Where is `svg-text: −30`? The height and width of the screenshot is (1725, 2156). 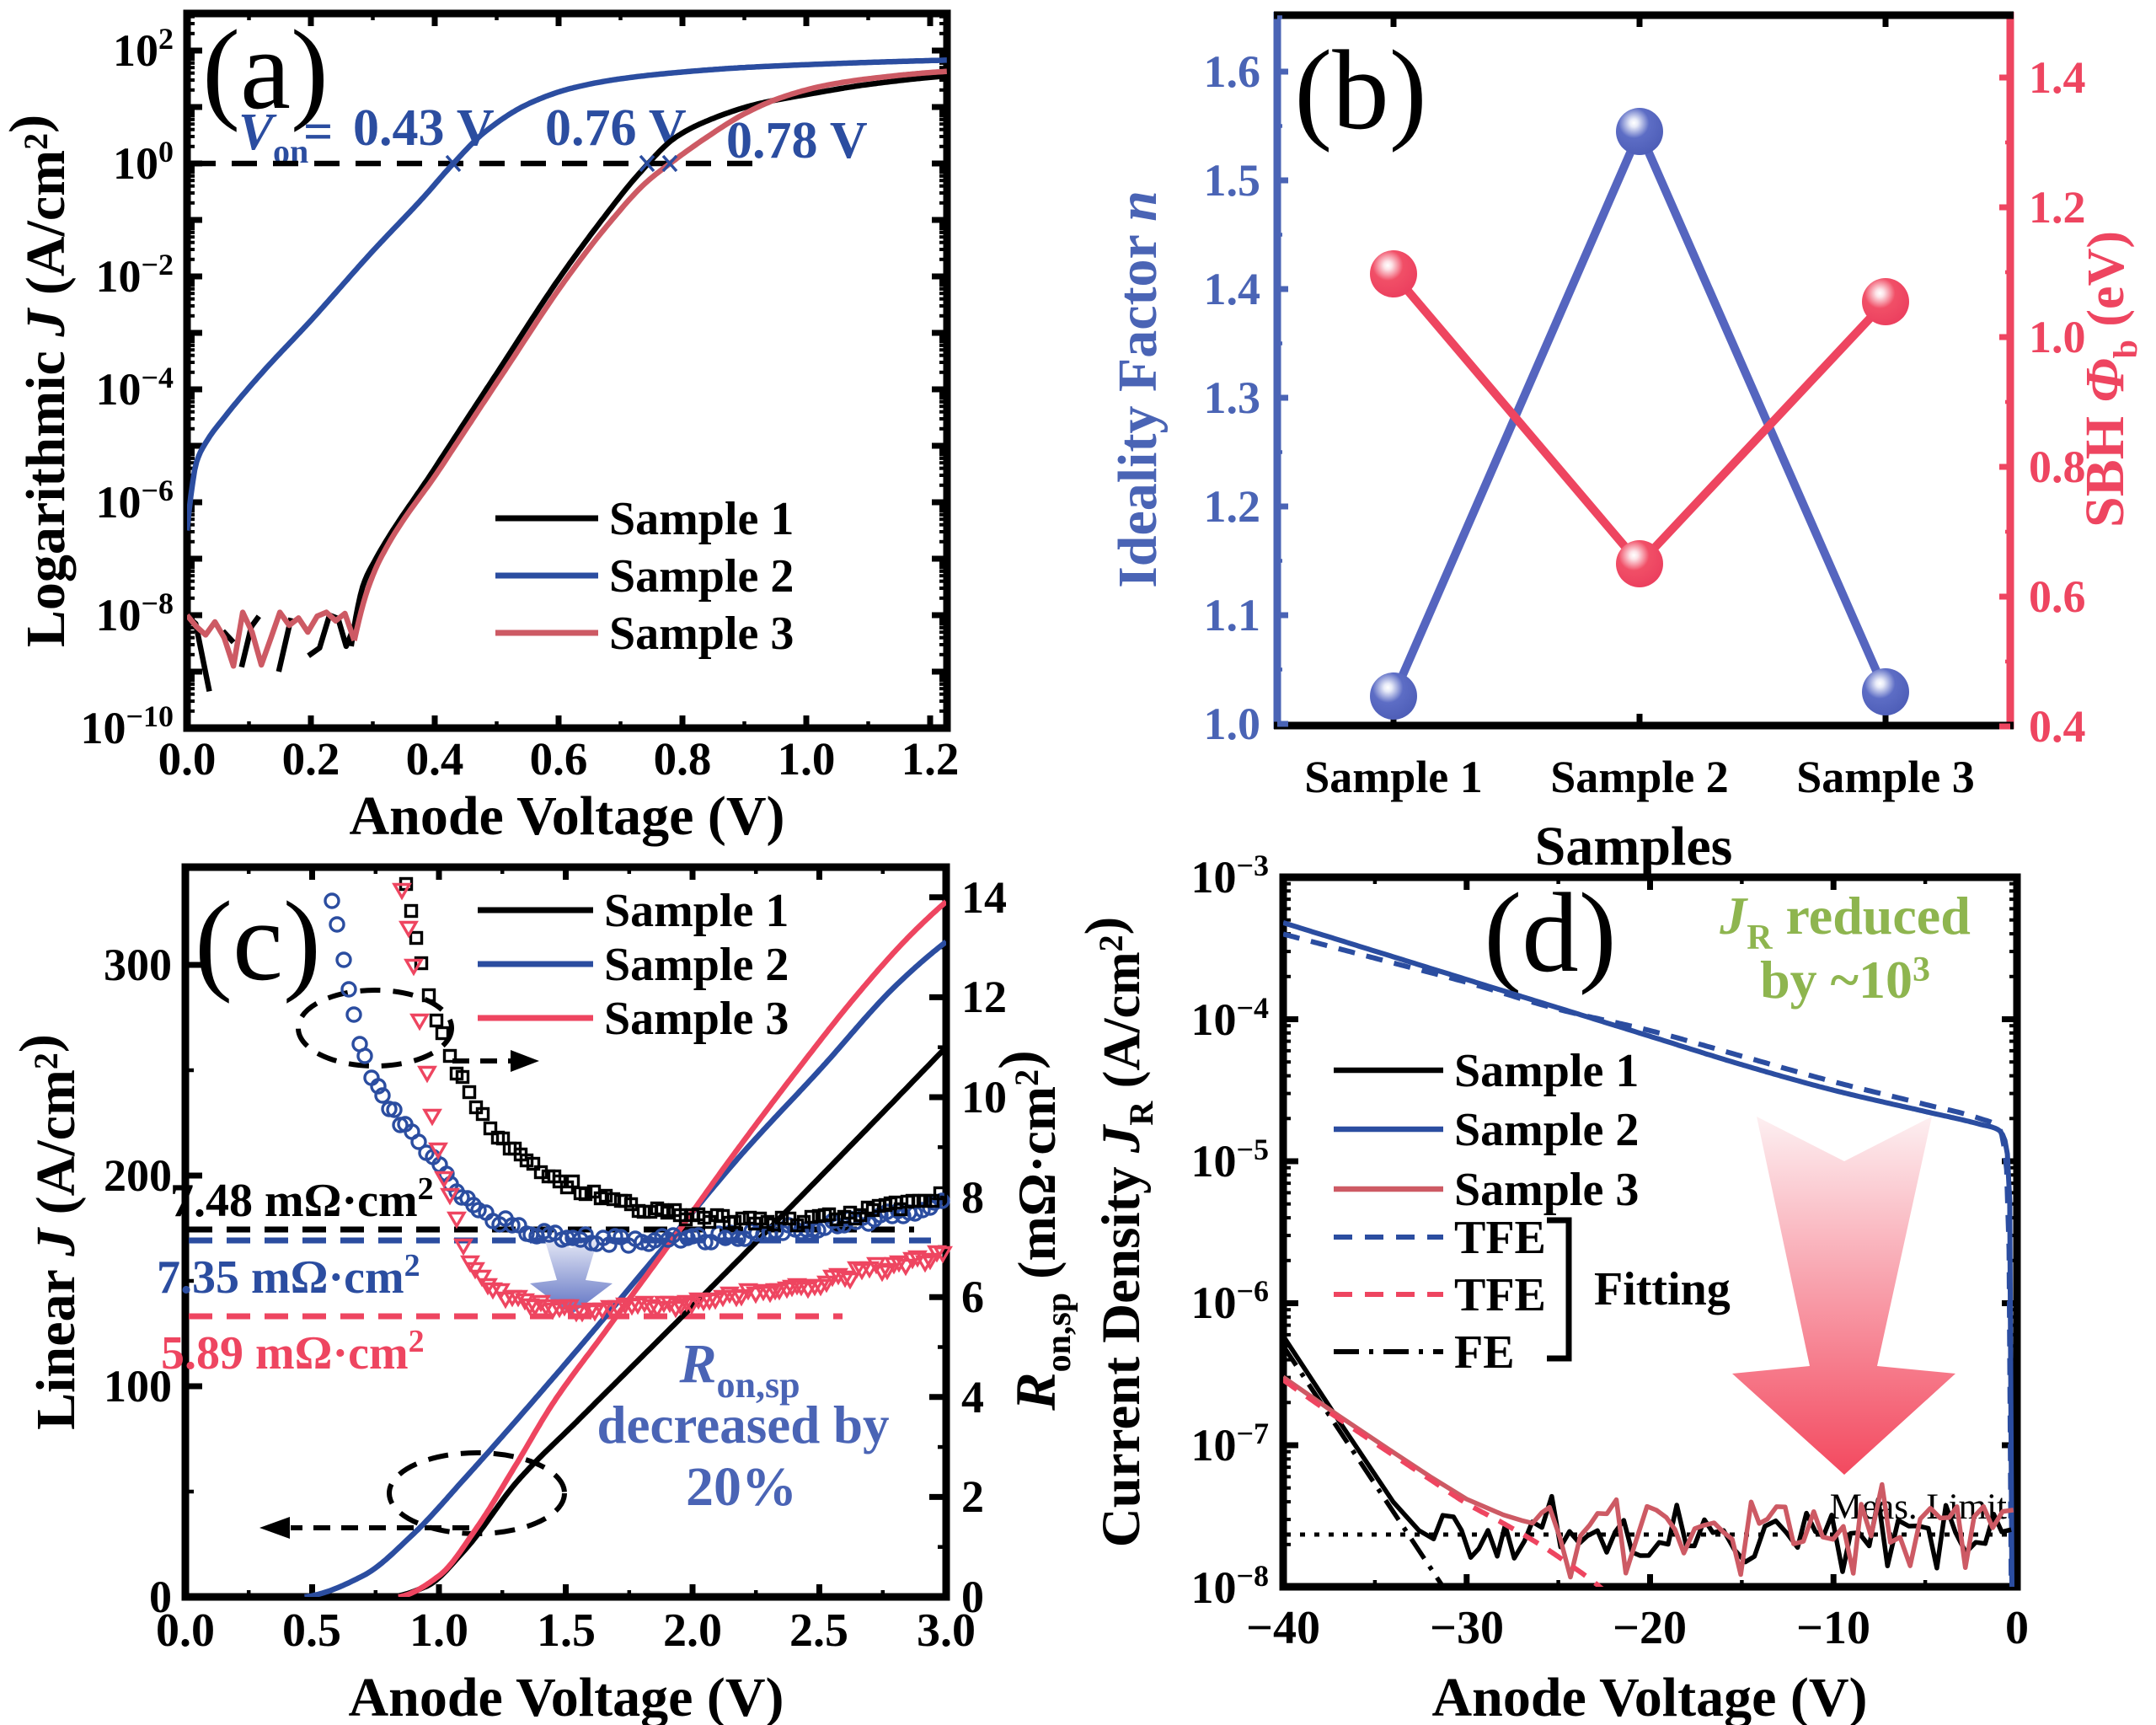 svg-text: −30 is located at coordinates (1467, 1628).